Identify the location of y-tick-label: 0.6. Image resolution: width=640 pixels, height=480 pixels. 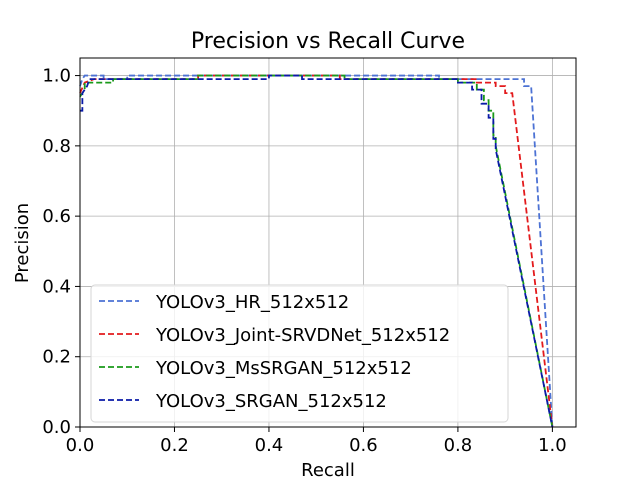
(56, 216).